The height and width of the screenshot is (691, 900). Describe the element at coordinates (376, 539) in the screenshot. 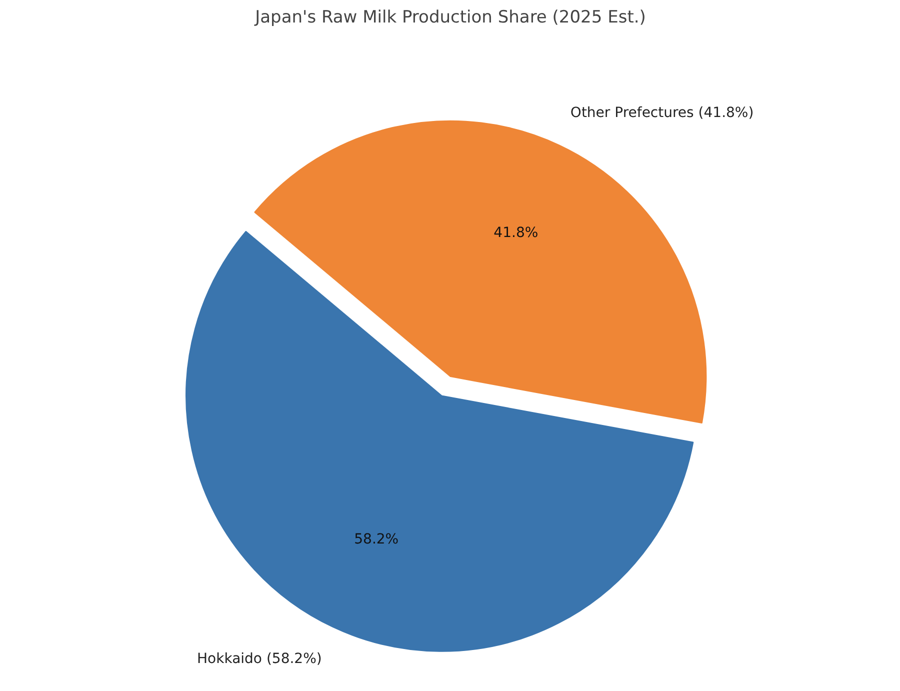

I see `data-label: 58.2%` at that location.